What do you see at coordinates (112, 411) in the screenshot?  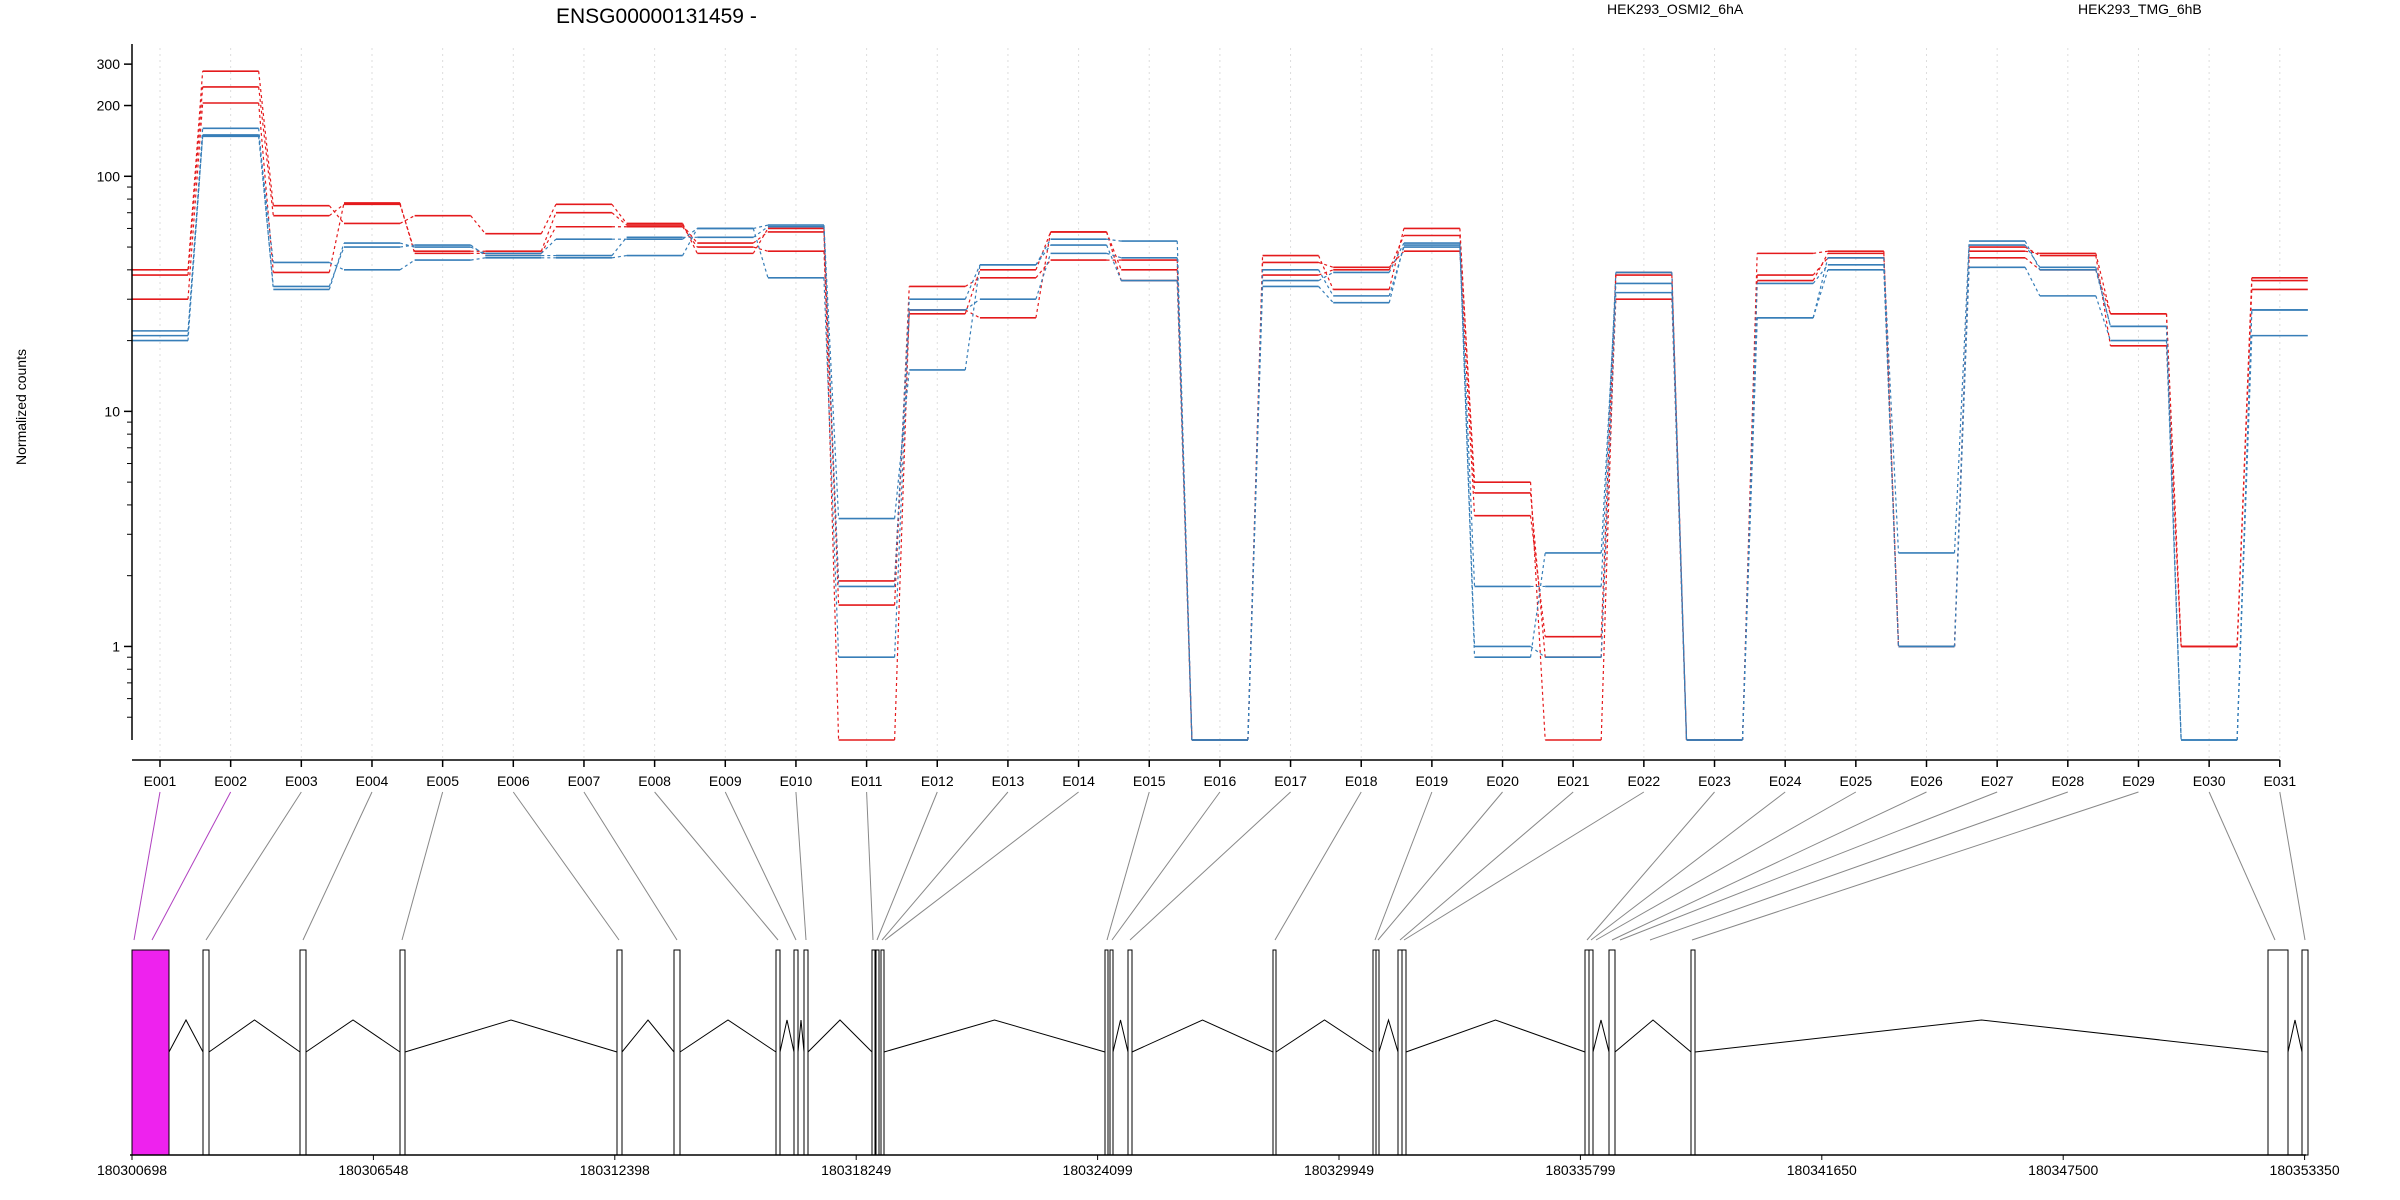 I see `y-tick-label: 10` at bounding box center [112, 411].